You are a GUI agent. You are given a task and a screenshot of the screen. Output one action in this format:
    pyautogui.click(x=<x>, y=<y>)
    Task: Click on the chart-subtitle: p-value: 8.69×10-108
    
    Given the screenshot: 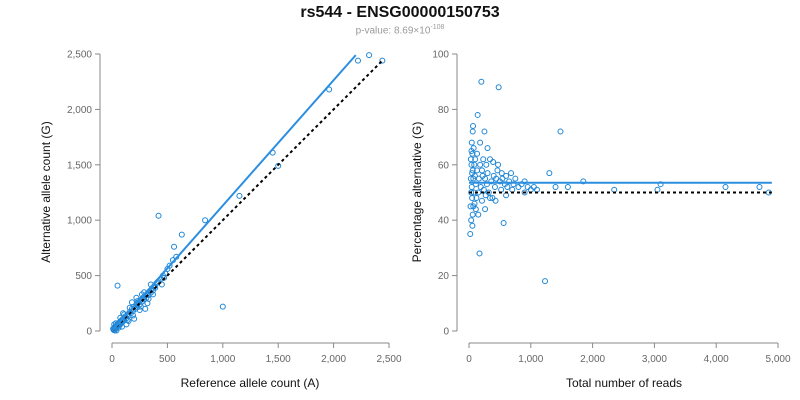 What is the action you would take?
    pyautogui.click(x=400, y=30)
    